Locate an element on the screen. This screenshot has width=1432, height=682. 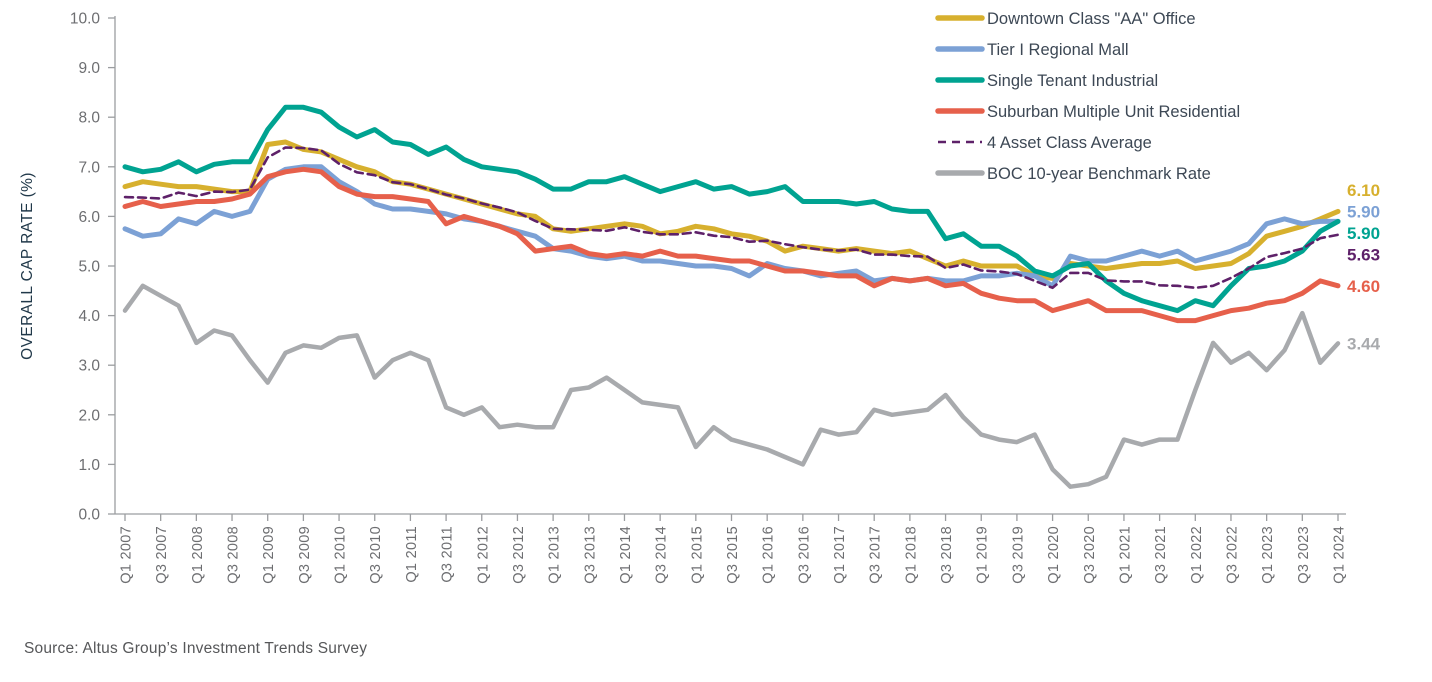
x-tick-label: Q1 2008 is located at coordinates (198, 555).